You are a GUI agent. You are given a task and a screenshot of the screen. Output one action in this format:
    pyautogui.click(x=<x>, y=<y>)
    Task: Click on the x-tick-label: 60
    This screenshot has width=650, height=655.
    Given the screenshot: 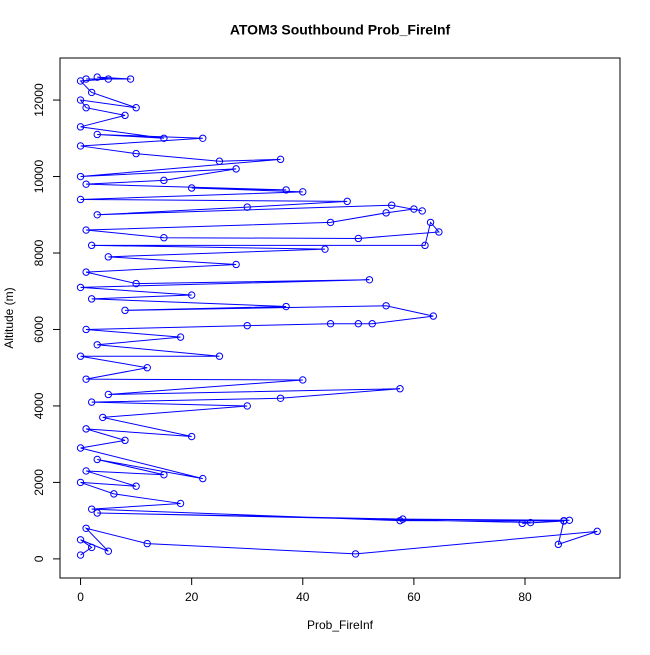 What is the action you would take?
    pyautogui.click(x=414, y=597)
    